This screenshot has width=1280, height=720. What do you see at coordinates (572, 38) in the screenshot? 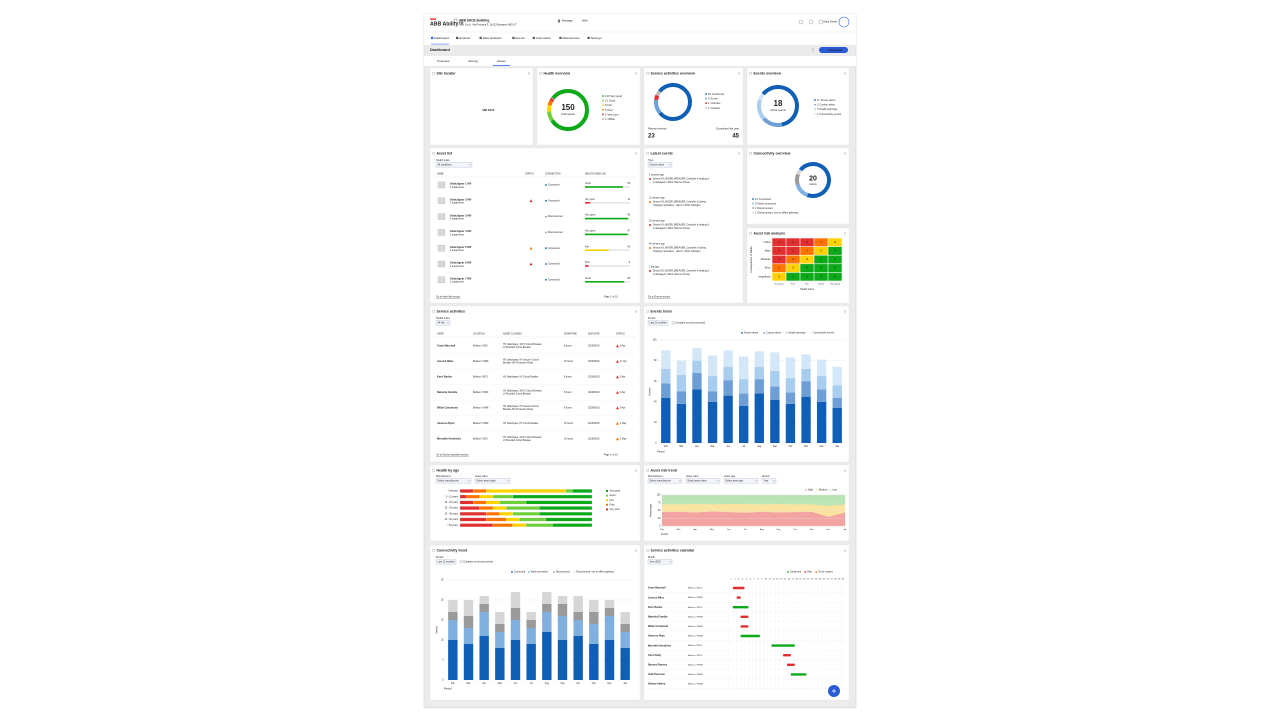
I see `nav-item: Maintenance` at bounding box center [572, 38].